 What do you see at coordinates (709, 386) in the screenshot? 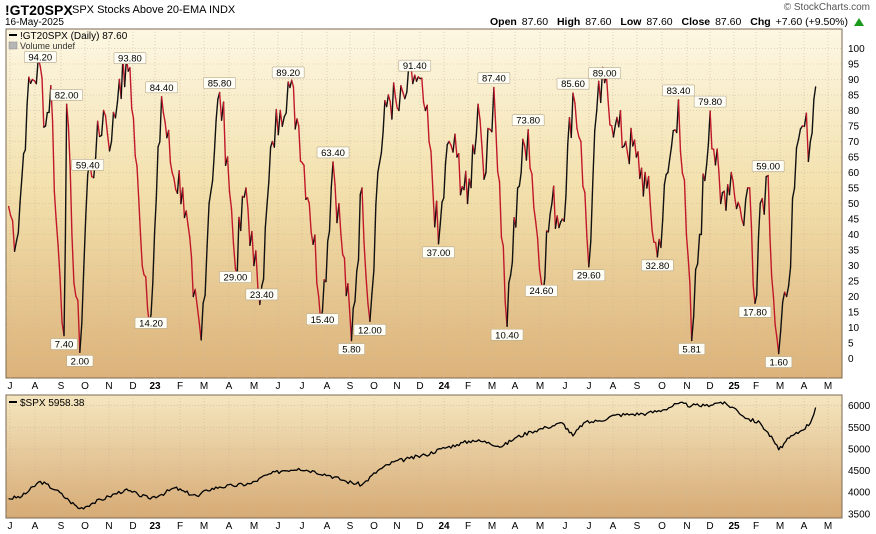
I see `x-tick-label: D` at bounding box center [709, 386].